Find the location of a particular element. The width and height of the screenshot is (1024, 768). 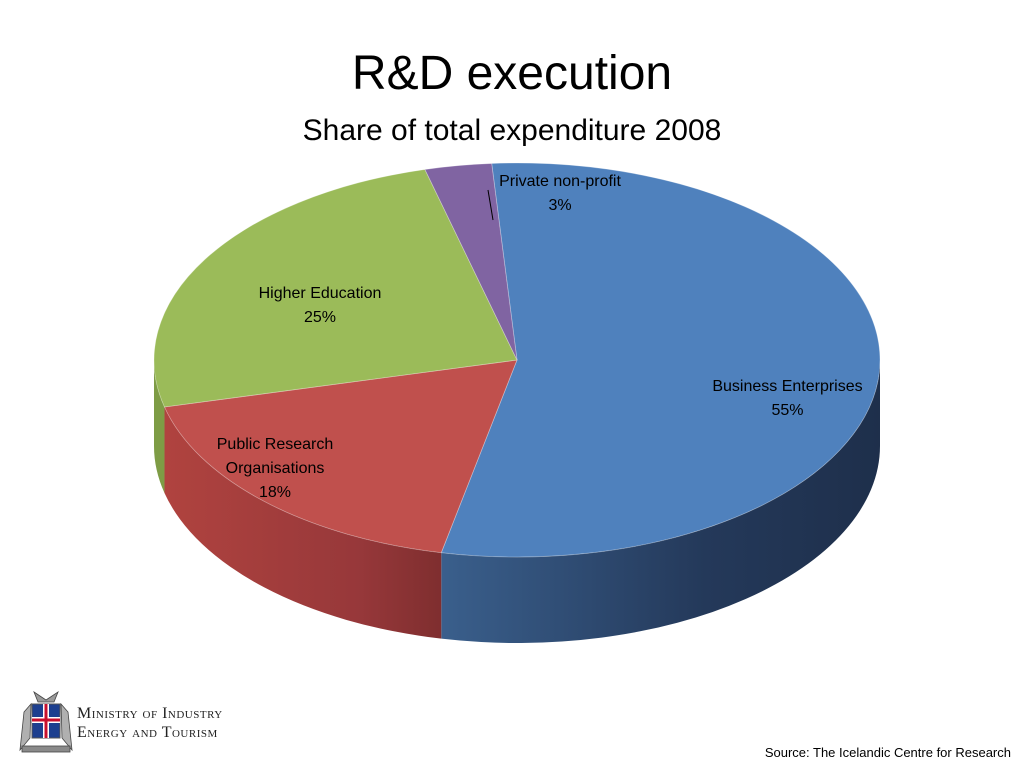

slice-value: 3% is located at coordinates (560, 205).